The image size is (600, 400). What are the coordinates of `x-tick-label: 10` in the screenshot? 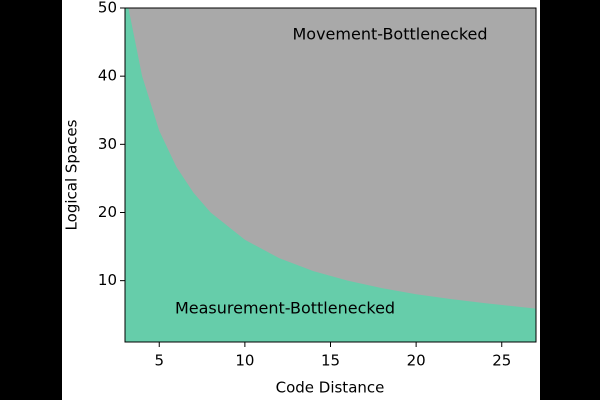 It's located at (244, 361).